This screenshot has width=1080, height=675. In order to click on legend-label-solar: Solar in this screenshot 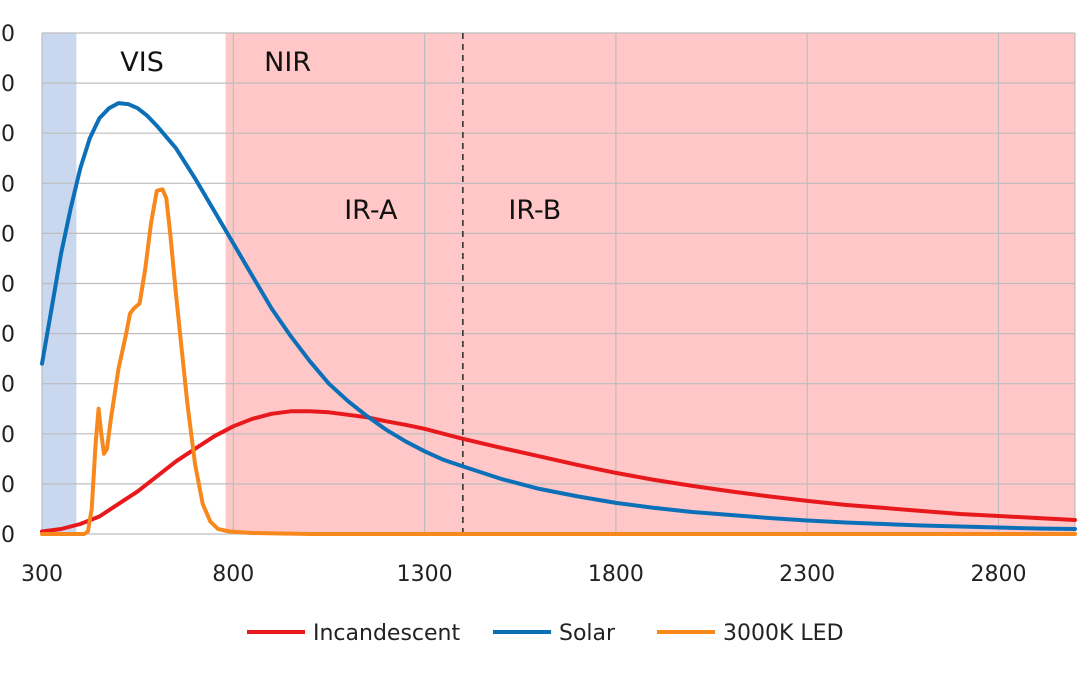, I will do `click(587, 633)`.